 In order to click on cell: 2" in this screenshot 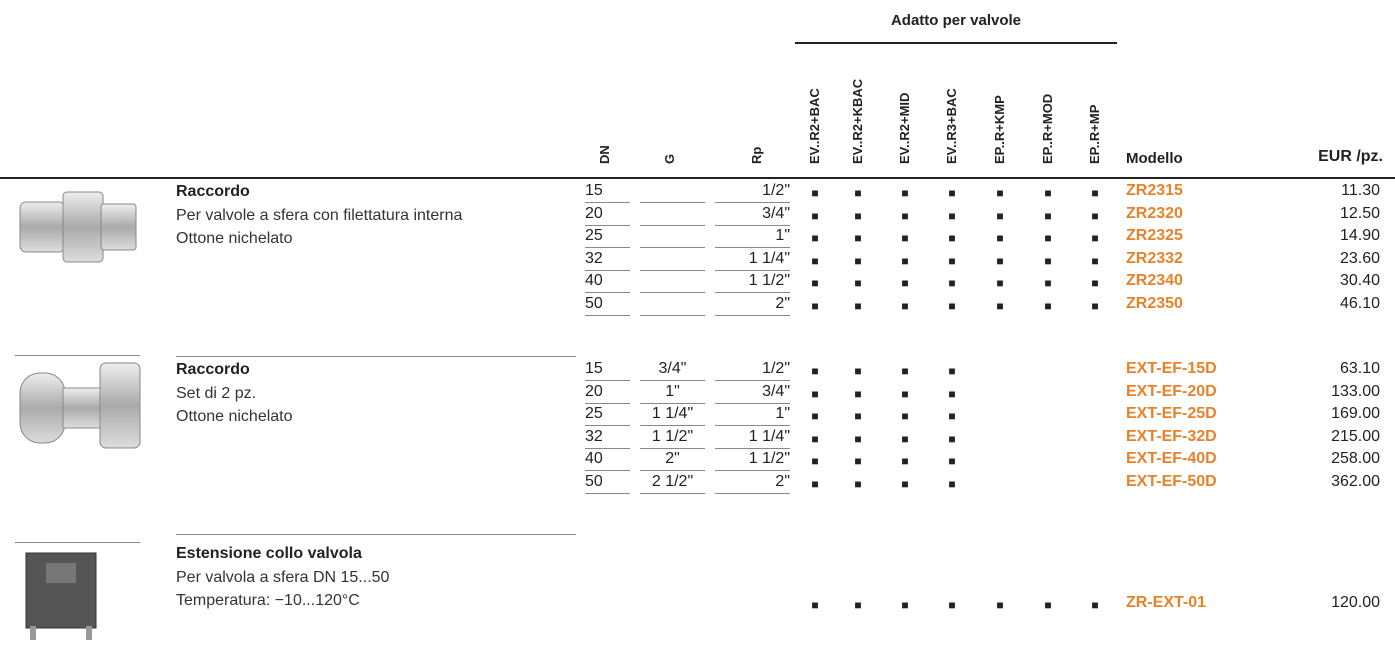, I will do `click(672, 459)`.